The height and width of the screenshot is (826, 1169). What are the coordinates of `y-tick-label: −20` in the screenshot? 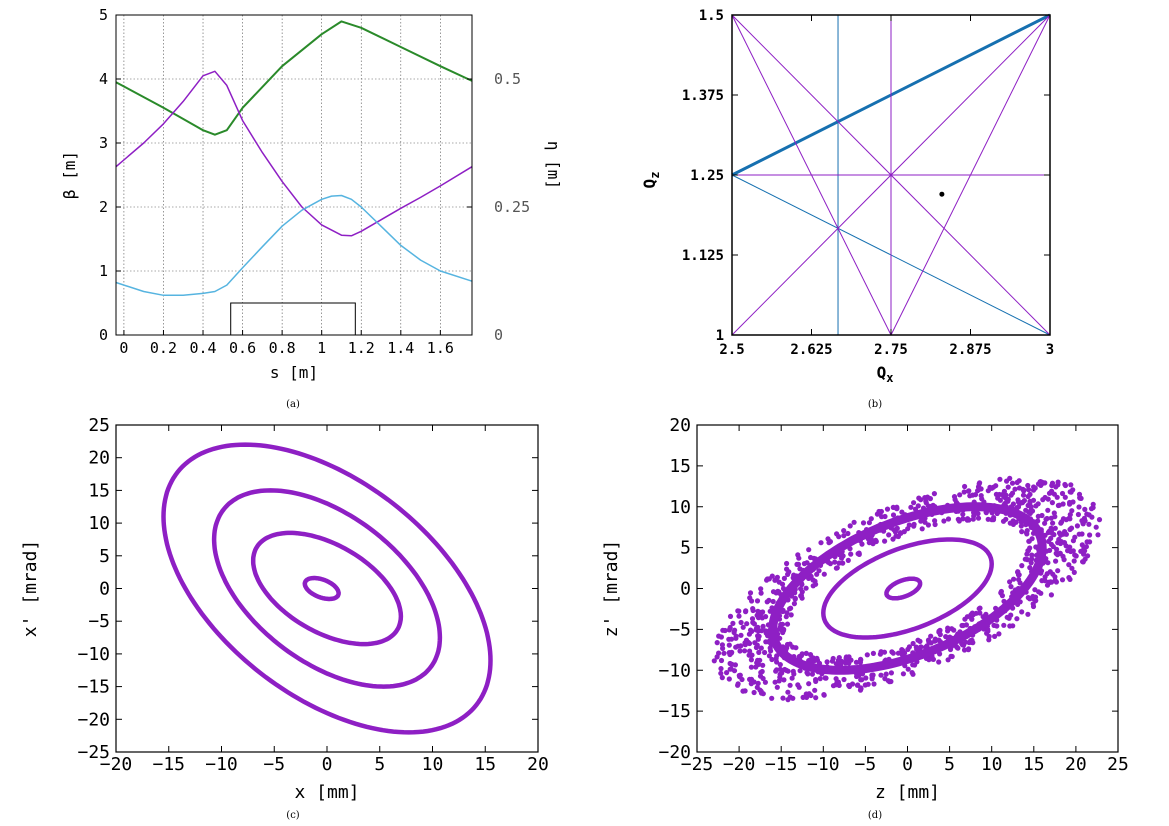 It's located at (674, 752).